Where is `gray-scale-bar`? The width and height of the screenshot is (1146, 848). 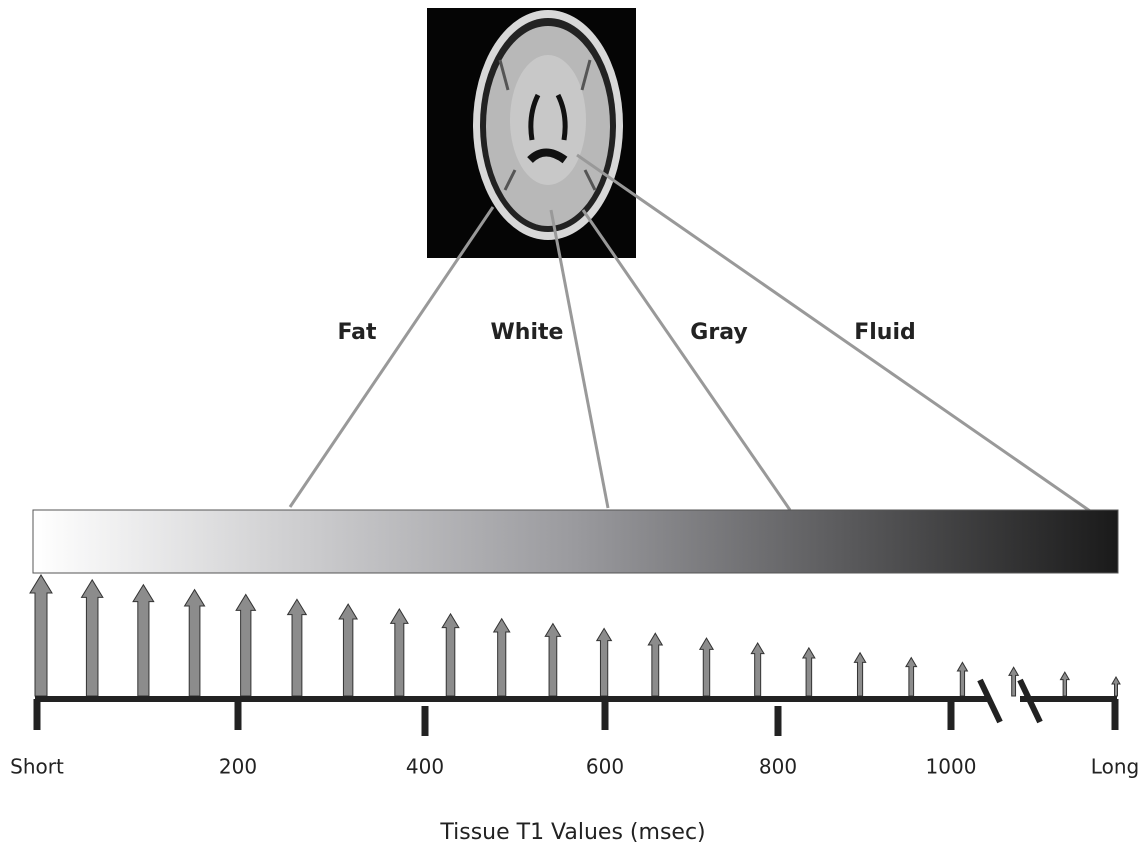 gray-scale-bar is located at coordinates (575, 541).